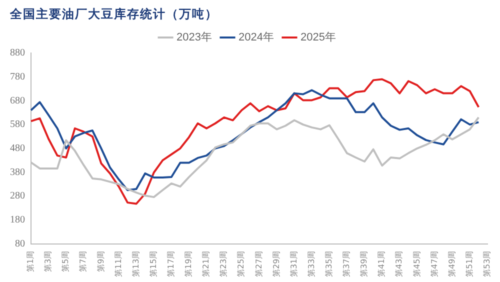 The height and width of the screenshot is (282, 500). Describe the element at coordinates (259, 264) in the screenshot. I see `x-tick-label: 第27周` at that location.